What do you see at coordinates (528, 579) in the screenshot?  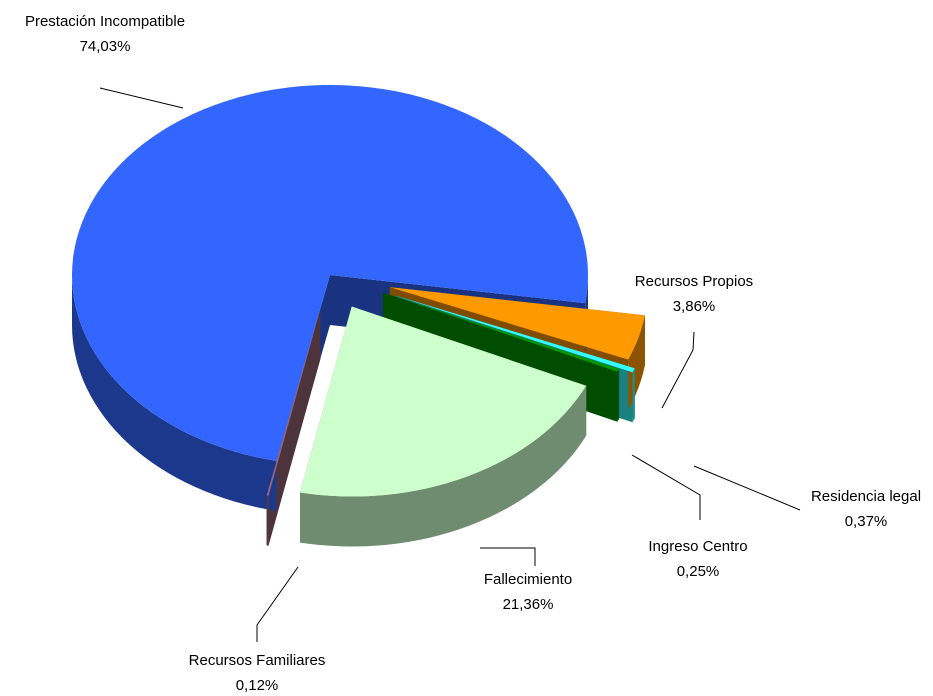 I see `slice-label: Fallecimiento` at bounding box center [528, 579].